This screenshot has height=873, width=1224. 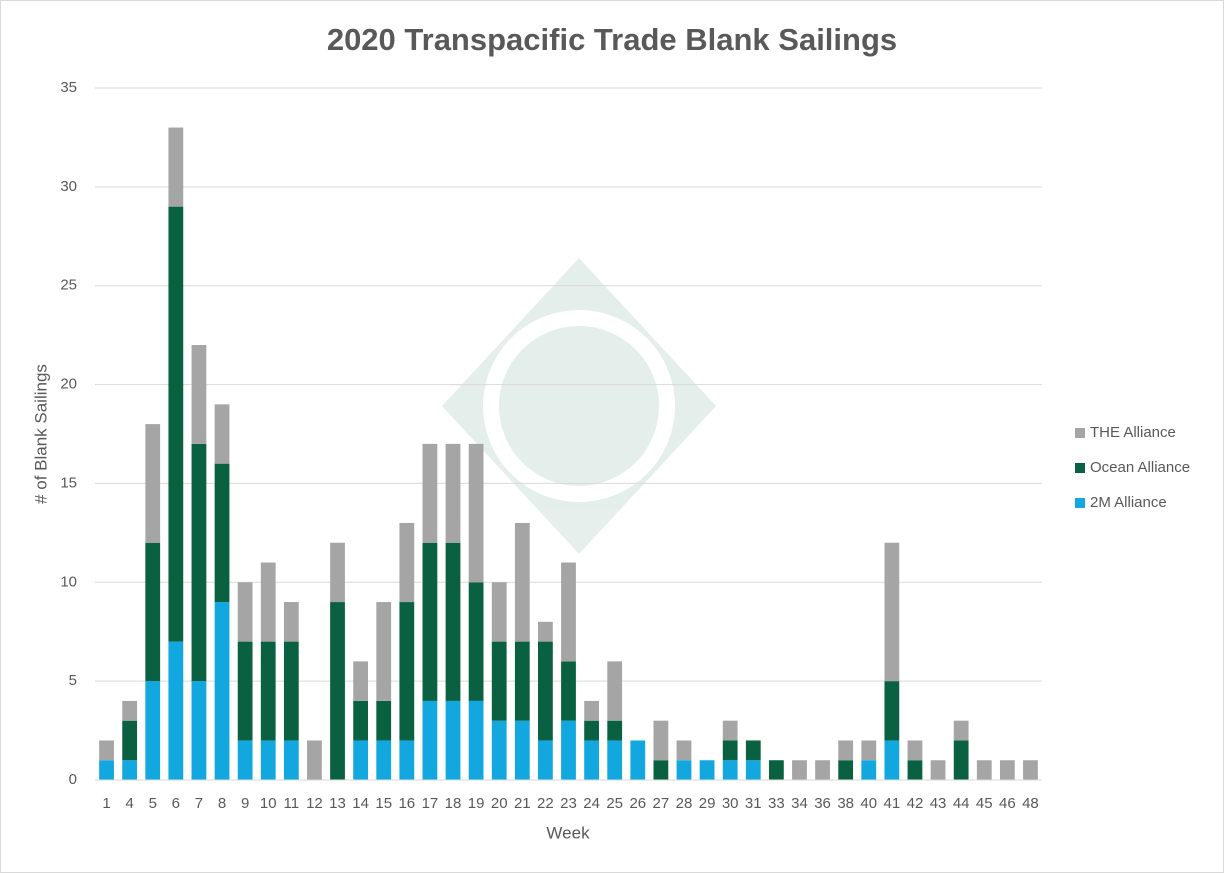 What do you see at coordinates (337, 803) in the screenshot?
I see `x-tick-label: 13` at bounding box center [337, 803].